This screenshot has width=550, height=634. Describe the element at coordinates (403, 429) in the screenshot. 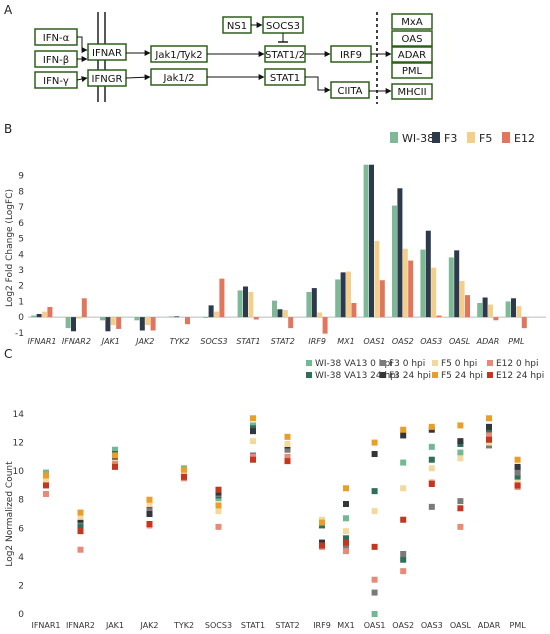

I see `point-f5-24-hpi-oas2` at that location.